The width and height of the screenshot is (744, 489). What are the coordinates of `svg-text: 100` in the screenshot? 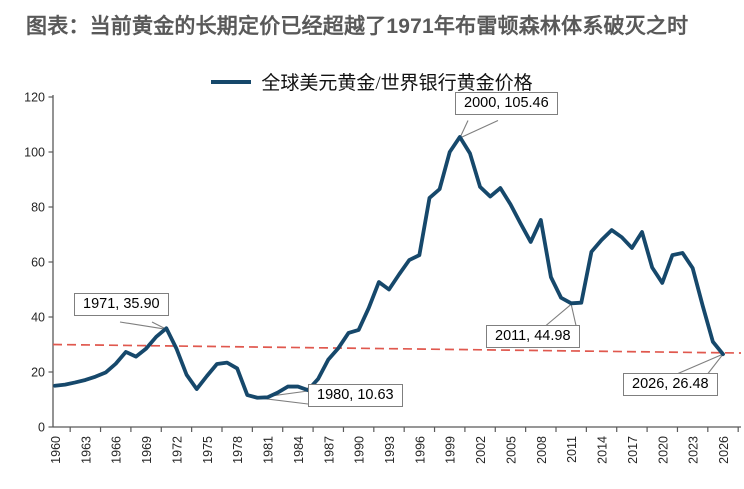 It's located at (34, 153).